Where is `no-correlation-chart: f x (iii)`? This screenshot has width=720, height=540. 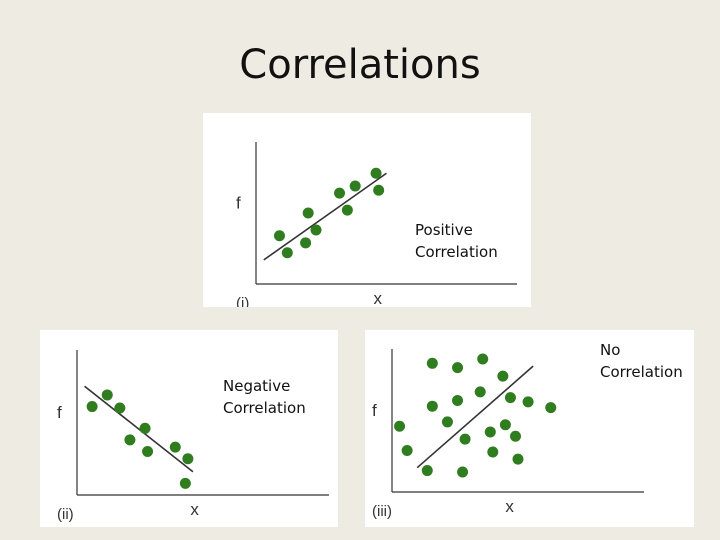 no-correlation-chart: f x (iii) is located at coordinates (508, 434).